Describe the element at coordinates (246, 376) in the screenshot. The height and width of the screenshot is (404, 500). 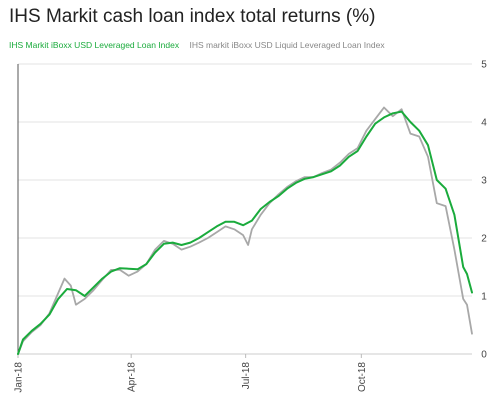
I see `x-tick-label: Jul-18` at that location.